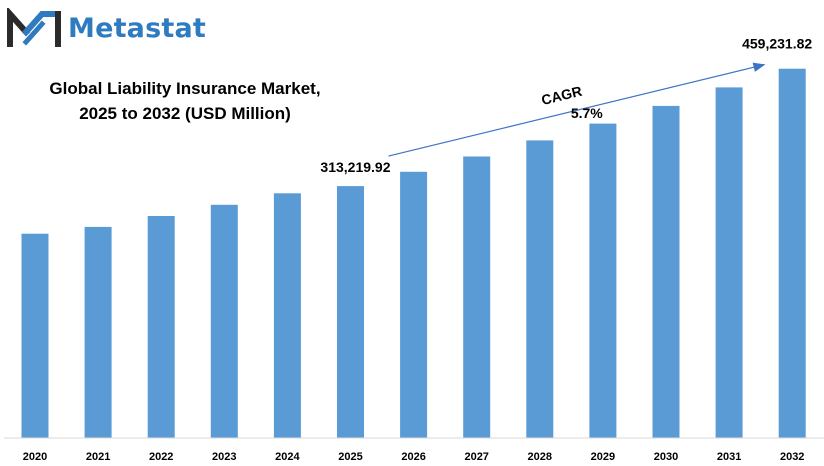 Image resolution: width=824 pixels, height=466 pixels. I want to click on bar-2024, so click(287, 315).